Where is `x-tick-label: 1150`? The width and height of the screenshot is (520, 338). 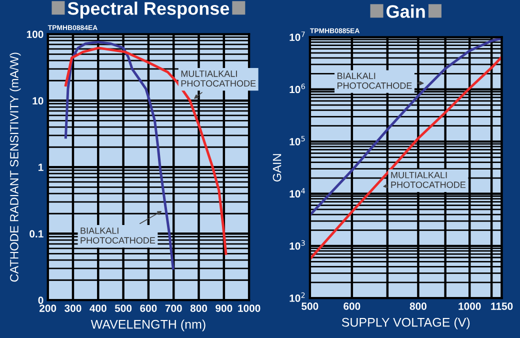
x-tick-label: 1150 is located at coordinates (502, 306).